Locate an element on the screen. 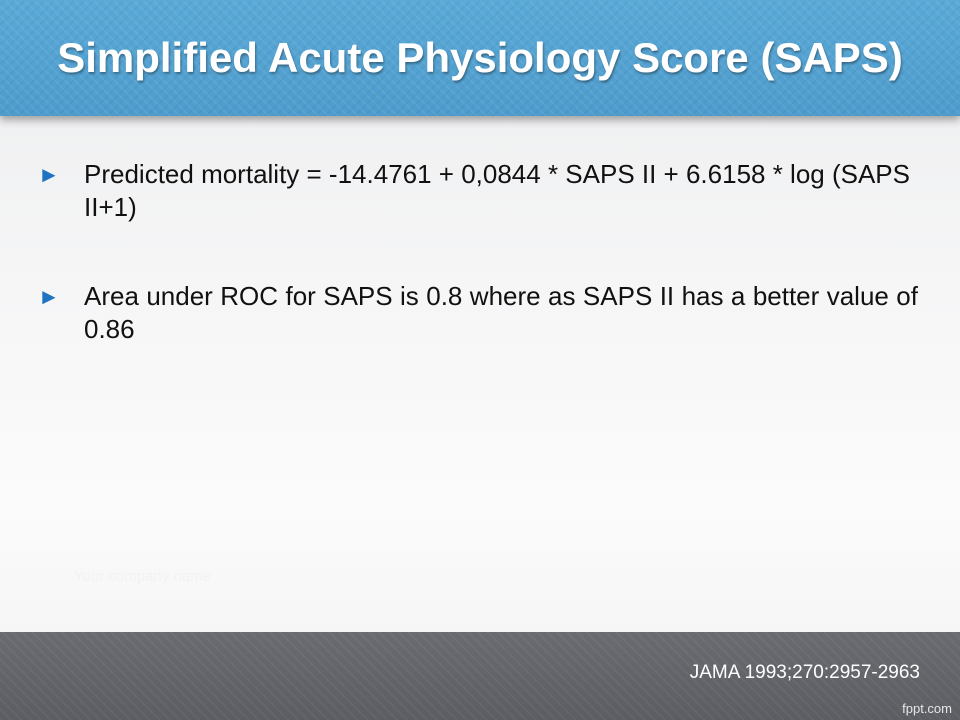  slide-title: Simplified Acute Physiology Score (SAPS) is located at coordinates (480, 57).